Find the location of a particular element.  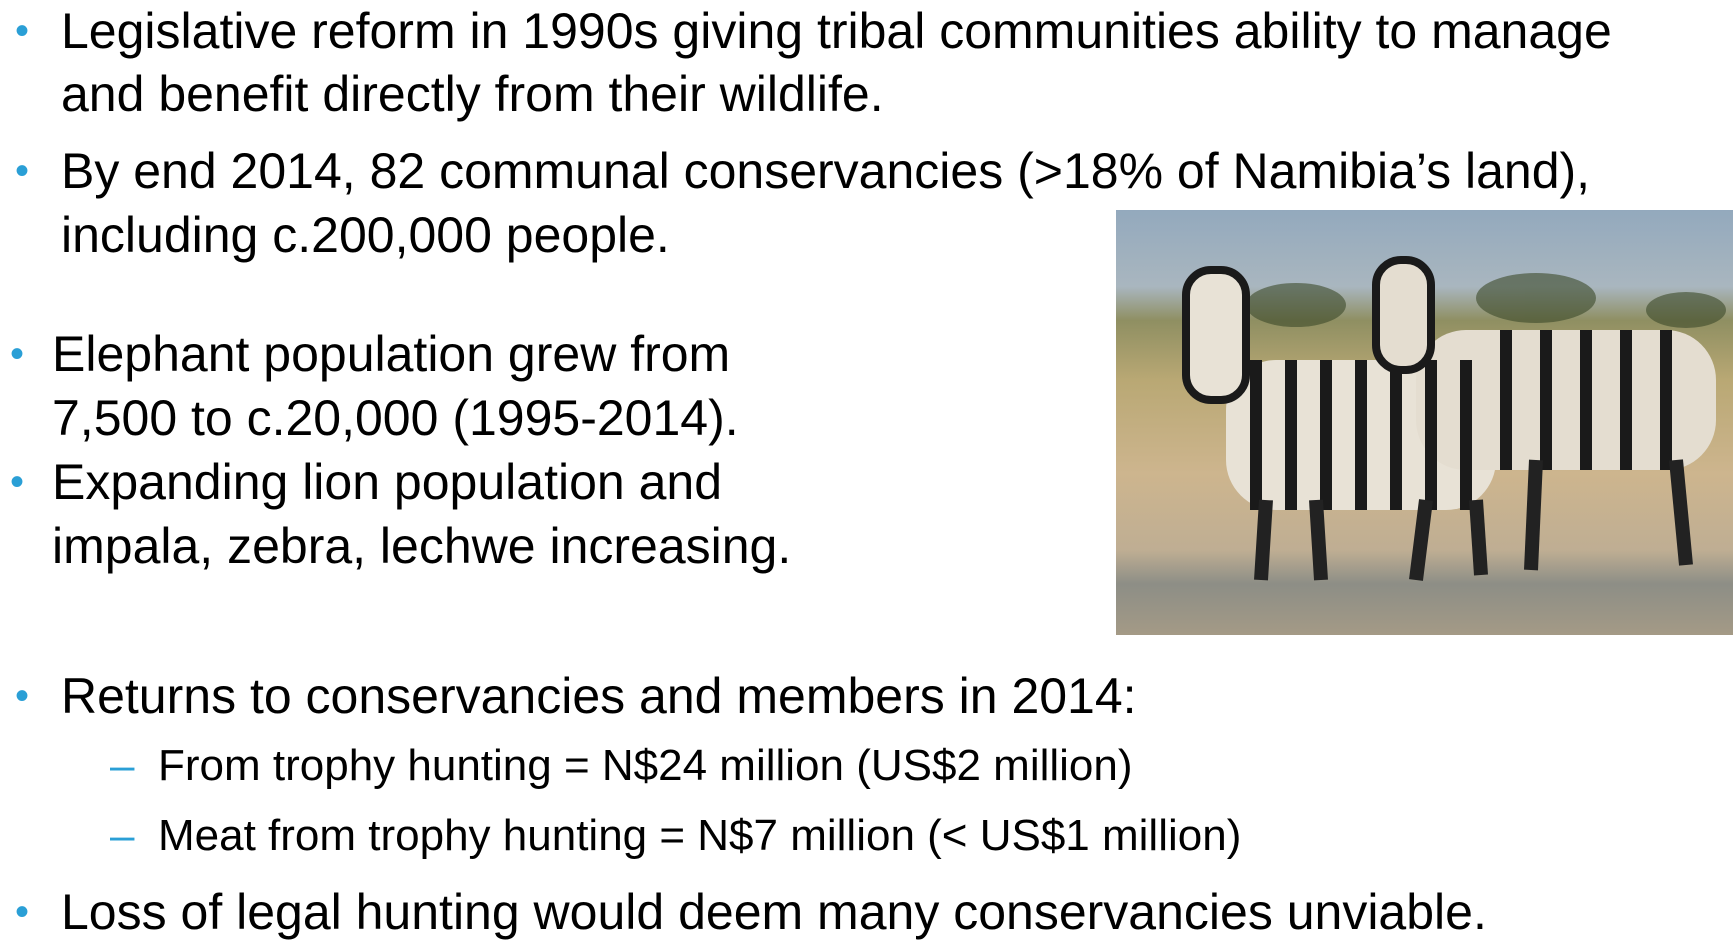

bullet-text: impala, zebra, lechwe increasing. is located at coordinates (422, 546).